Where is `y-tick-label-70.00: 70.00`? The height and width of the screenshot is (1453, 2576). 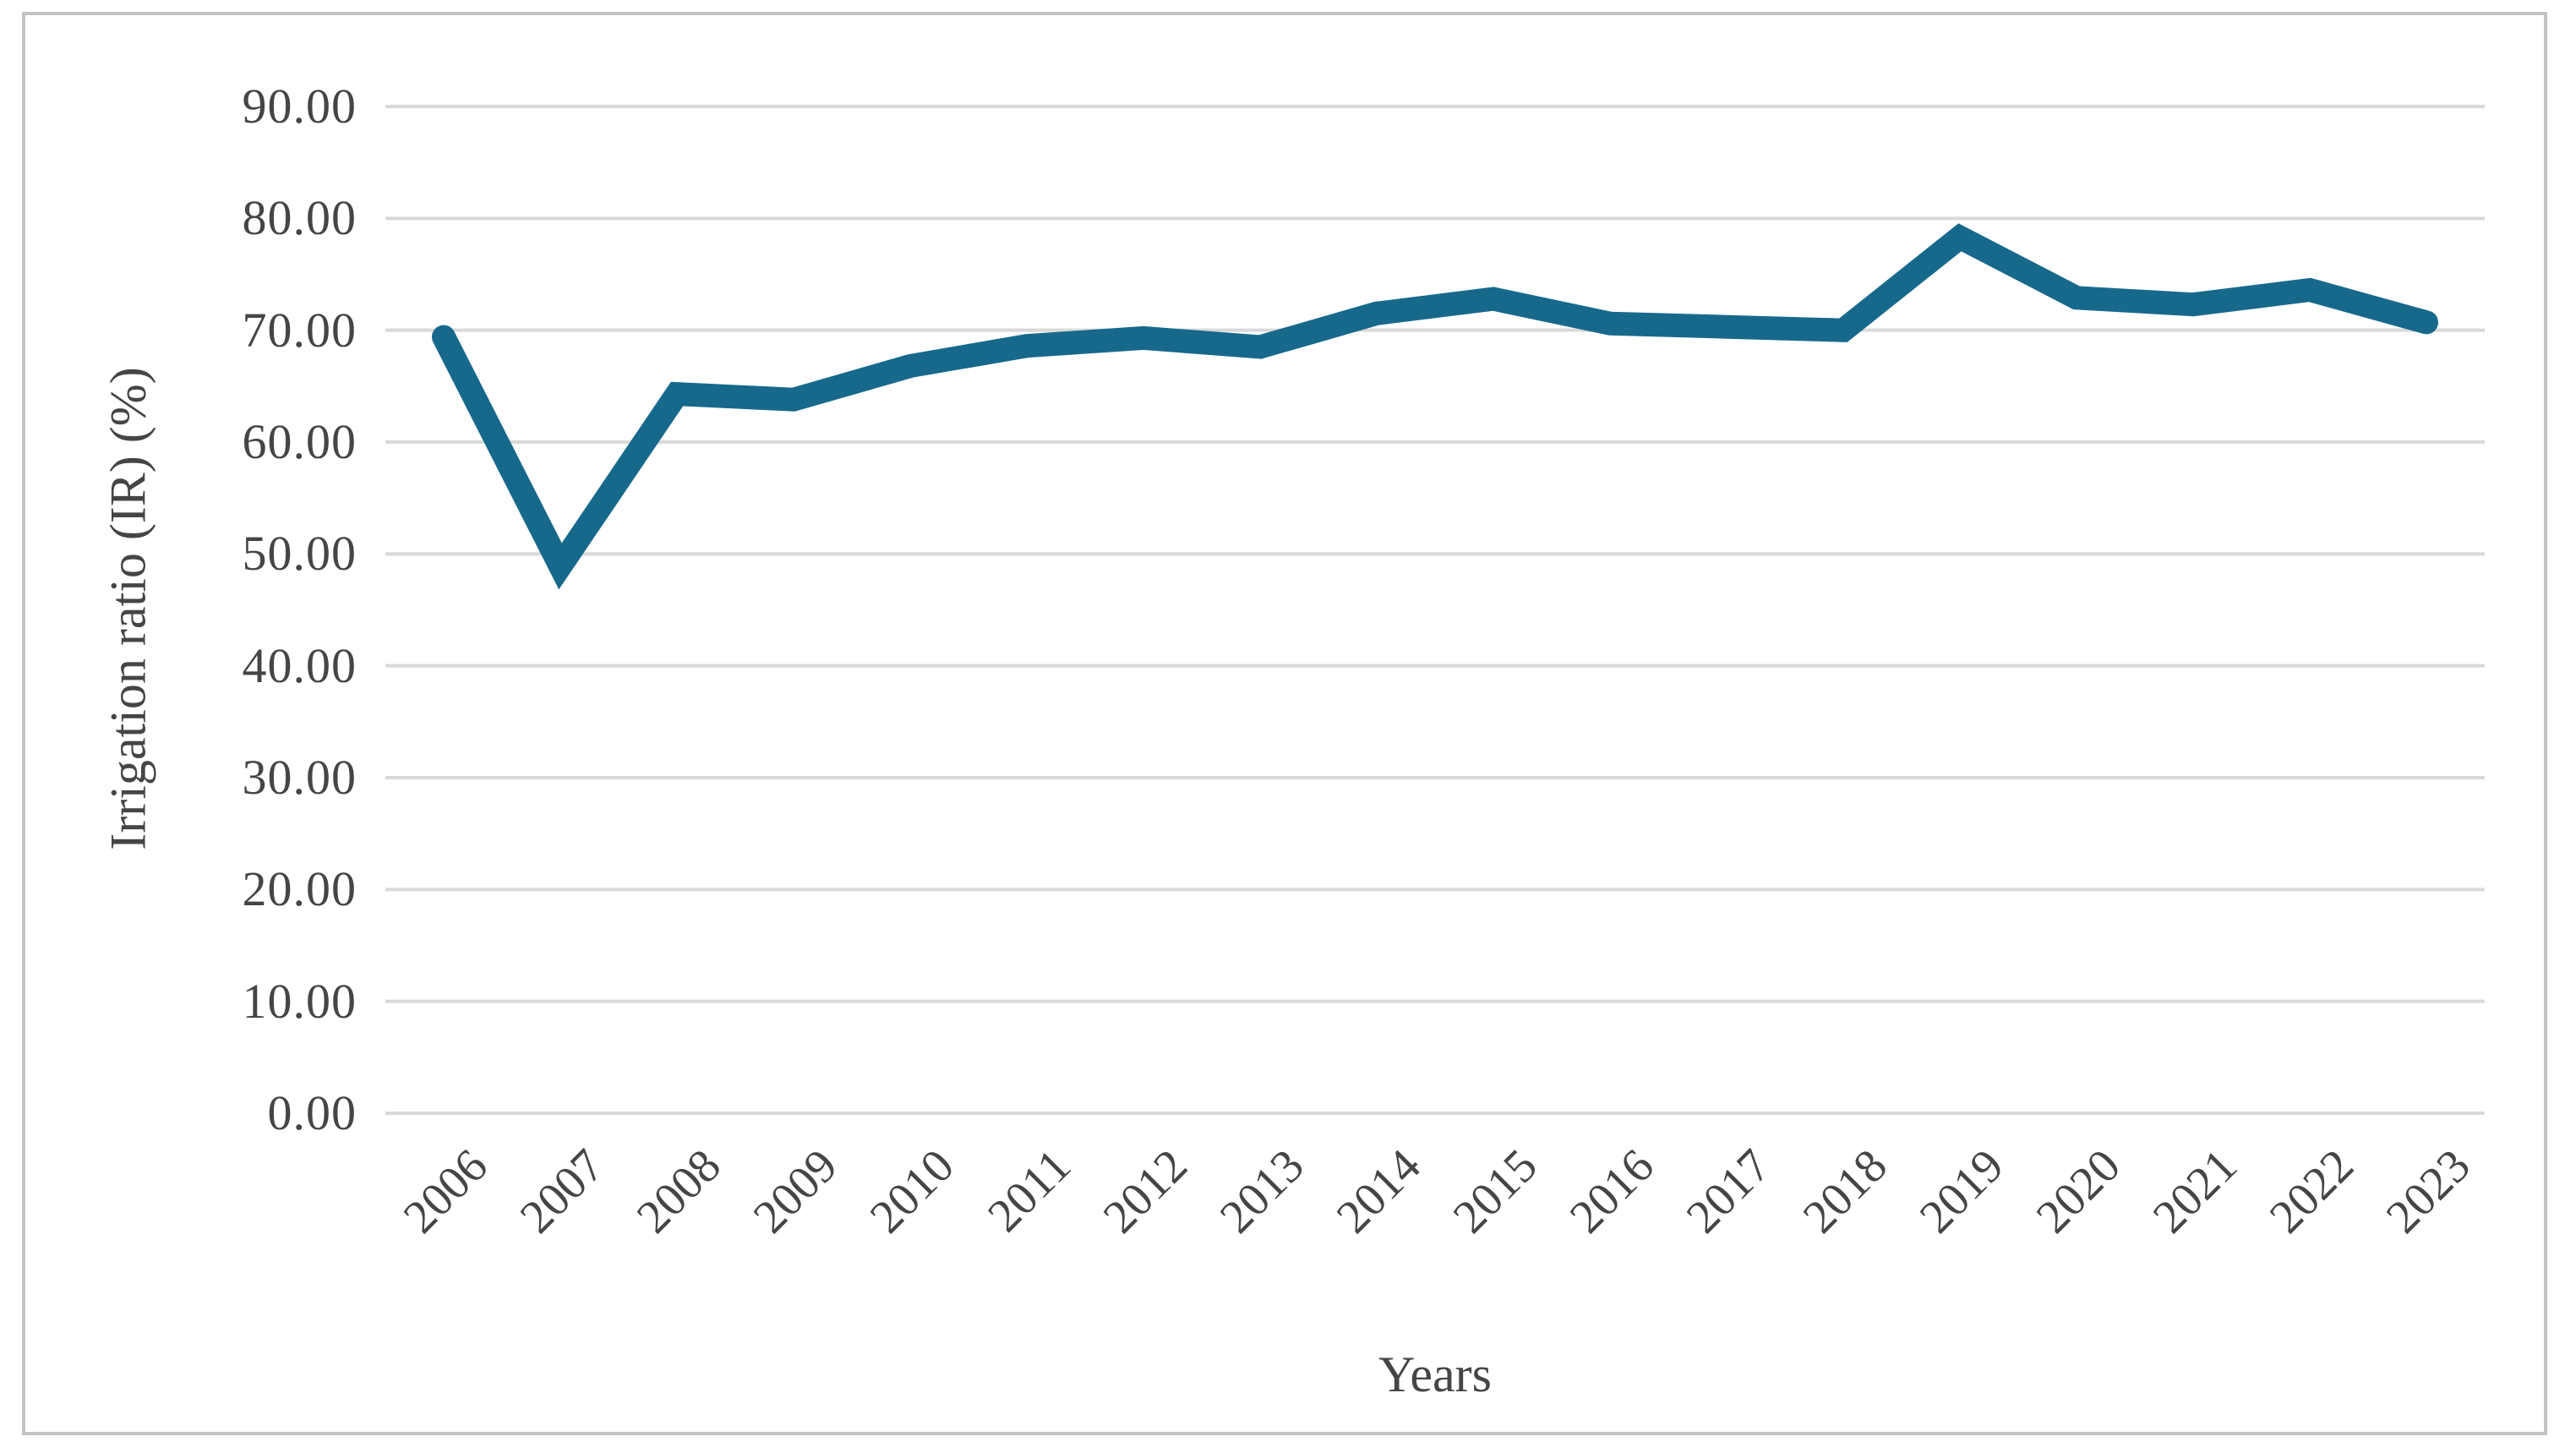
y-tick-label-70.00: 70.00 is located at coordinates (299, 330).